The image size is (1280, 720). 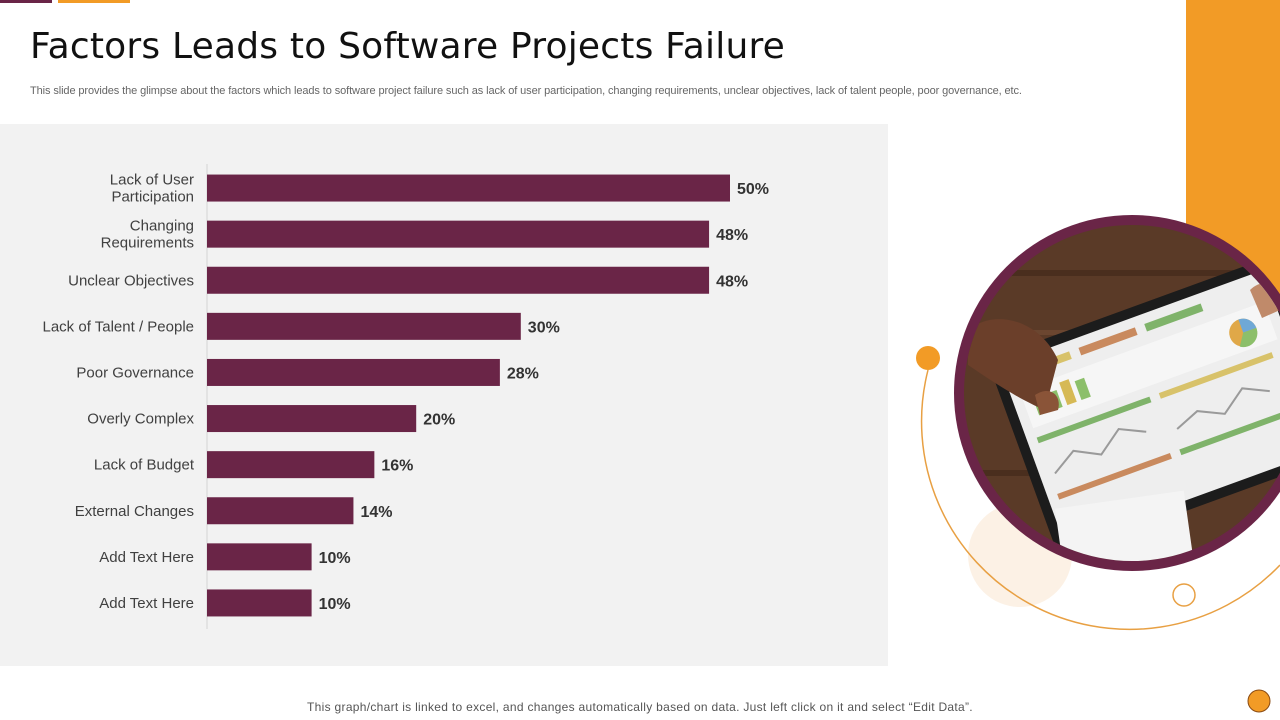 I want to click on category-label-line: Participation, so click(x=152, y=197).